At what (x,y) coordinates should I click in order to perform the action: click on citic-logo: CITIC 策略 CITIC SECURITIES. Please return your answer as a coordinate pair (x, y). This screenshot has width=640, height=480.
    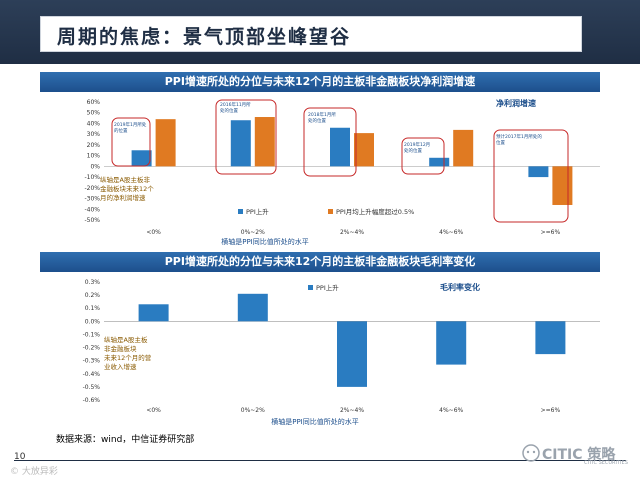
    Looking at the image, I should click on (577, 454).